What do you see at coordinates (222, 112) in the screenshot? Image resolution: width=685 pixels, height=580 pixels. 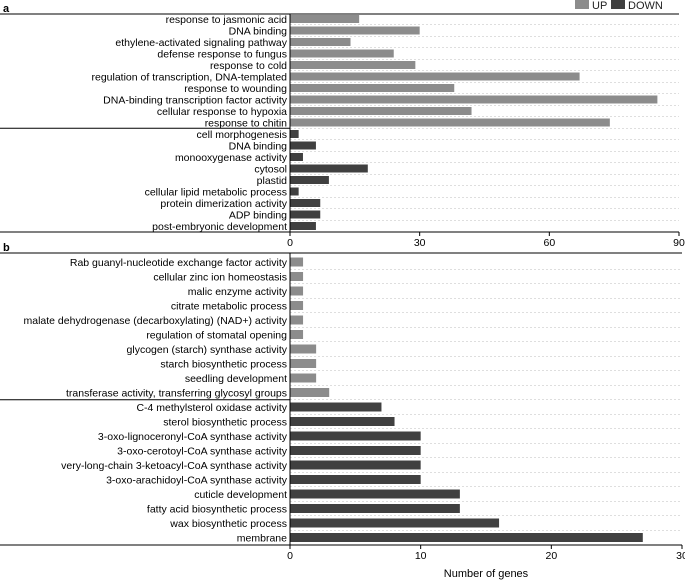 I see `category-label: cellular response to hypoxia` at bounding box center [222, 112].